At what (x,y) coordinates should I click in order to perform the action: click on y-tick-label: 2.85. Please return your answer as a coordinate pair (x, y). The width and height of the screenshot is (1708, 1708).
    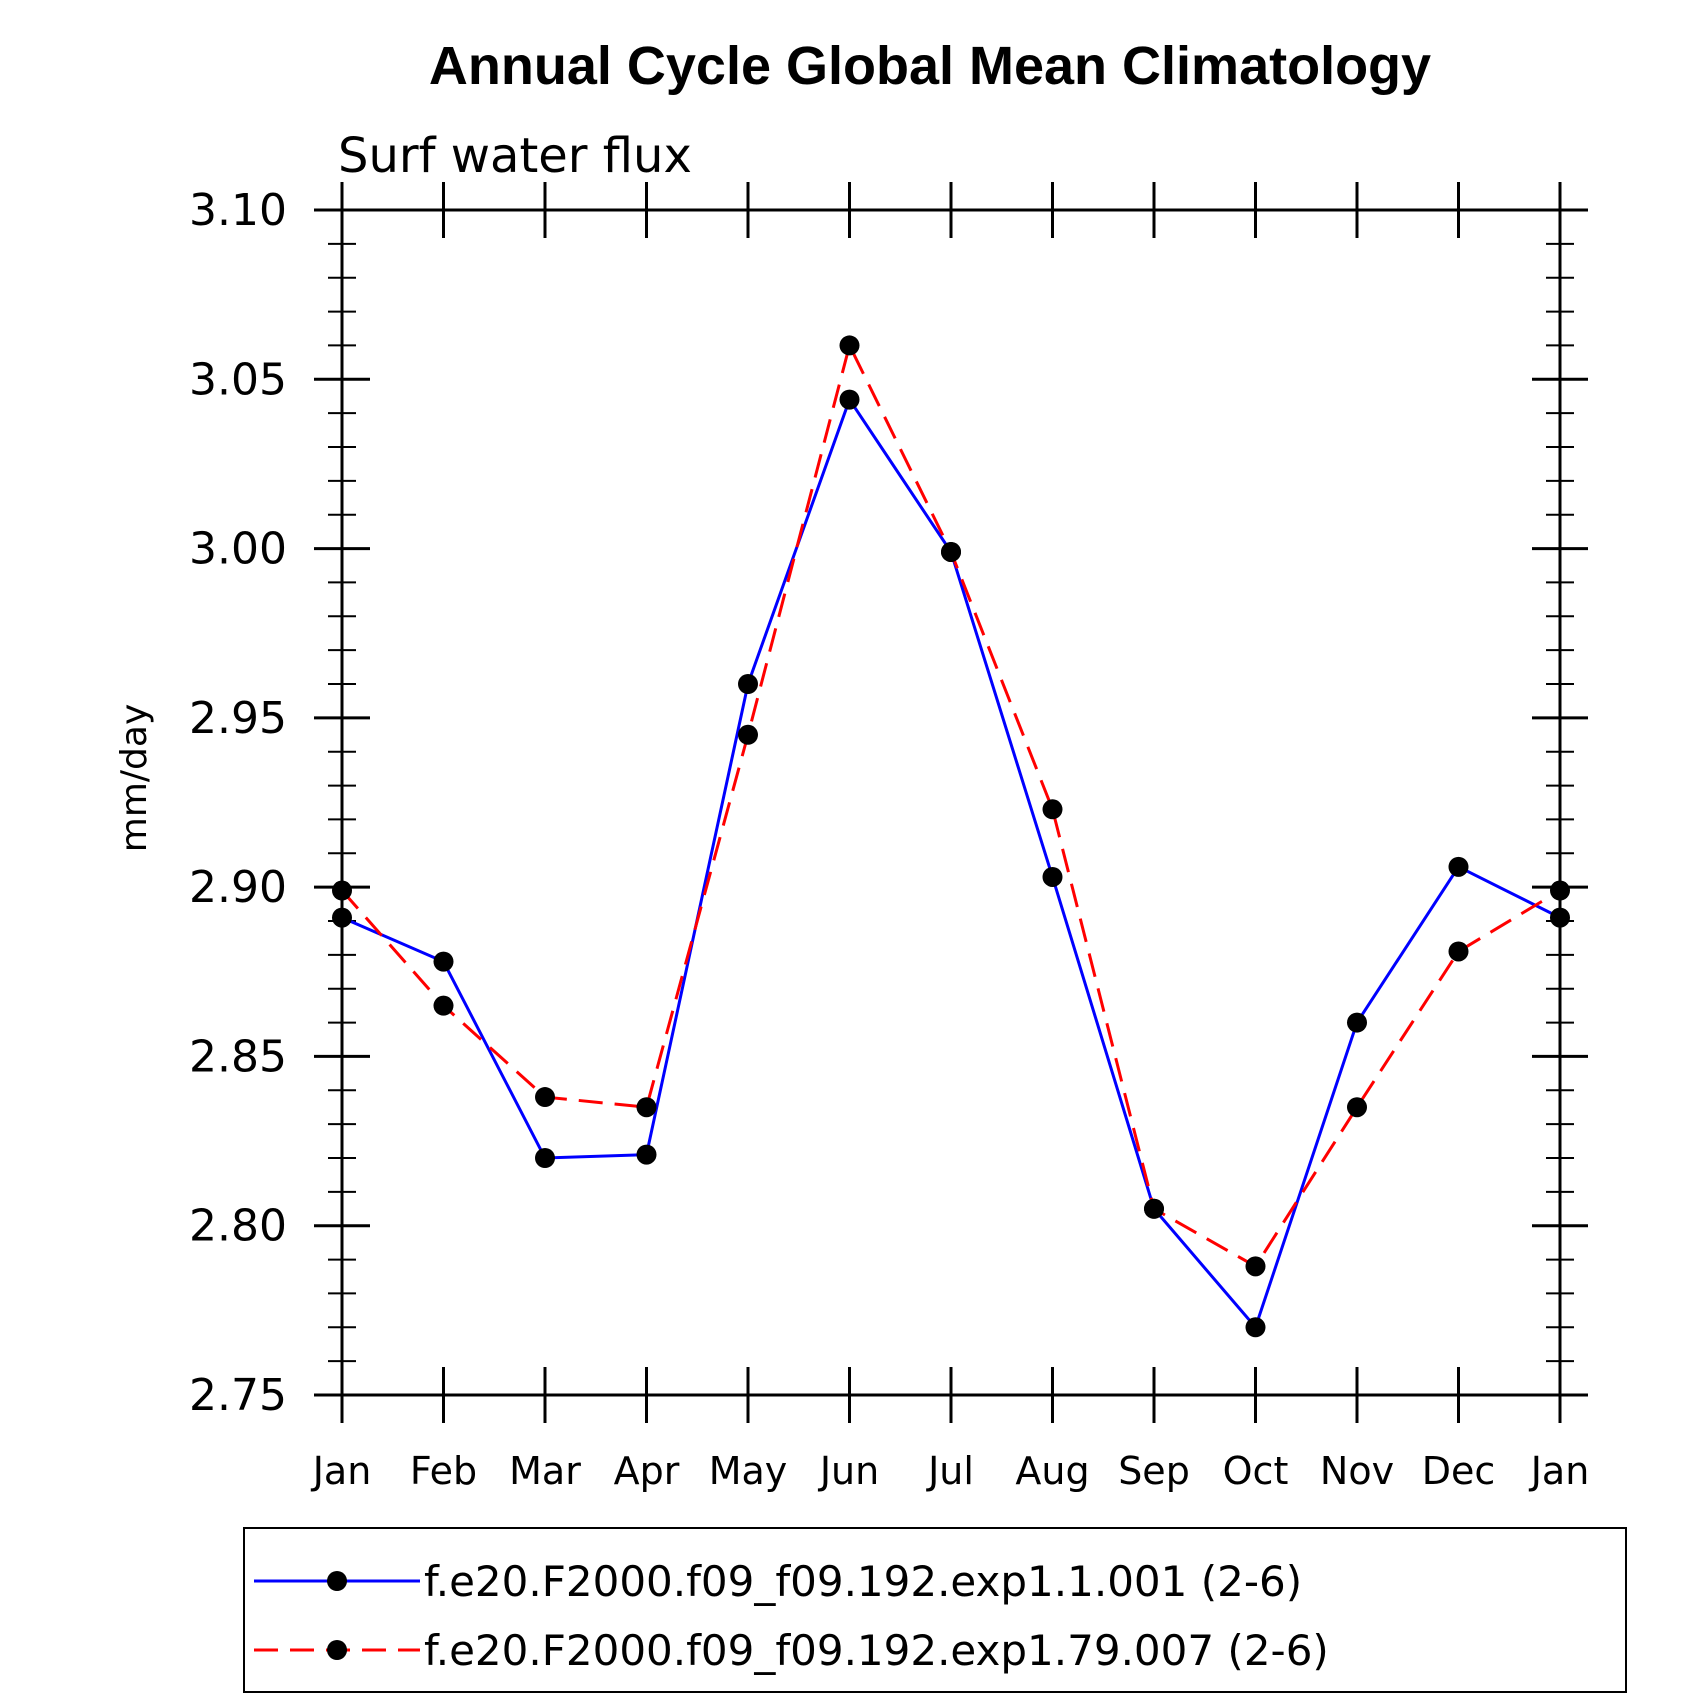
    Looking at the image, I should click on (238, 1056).